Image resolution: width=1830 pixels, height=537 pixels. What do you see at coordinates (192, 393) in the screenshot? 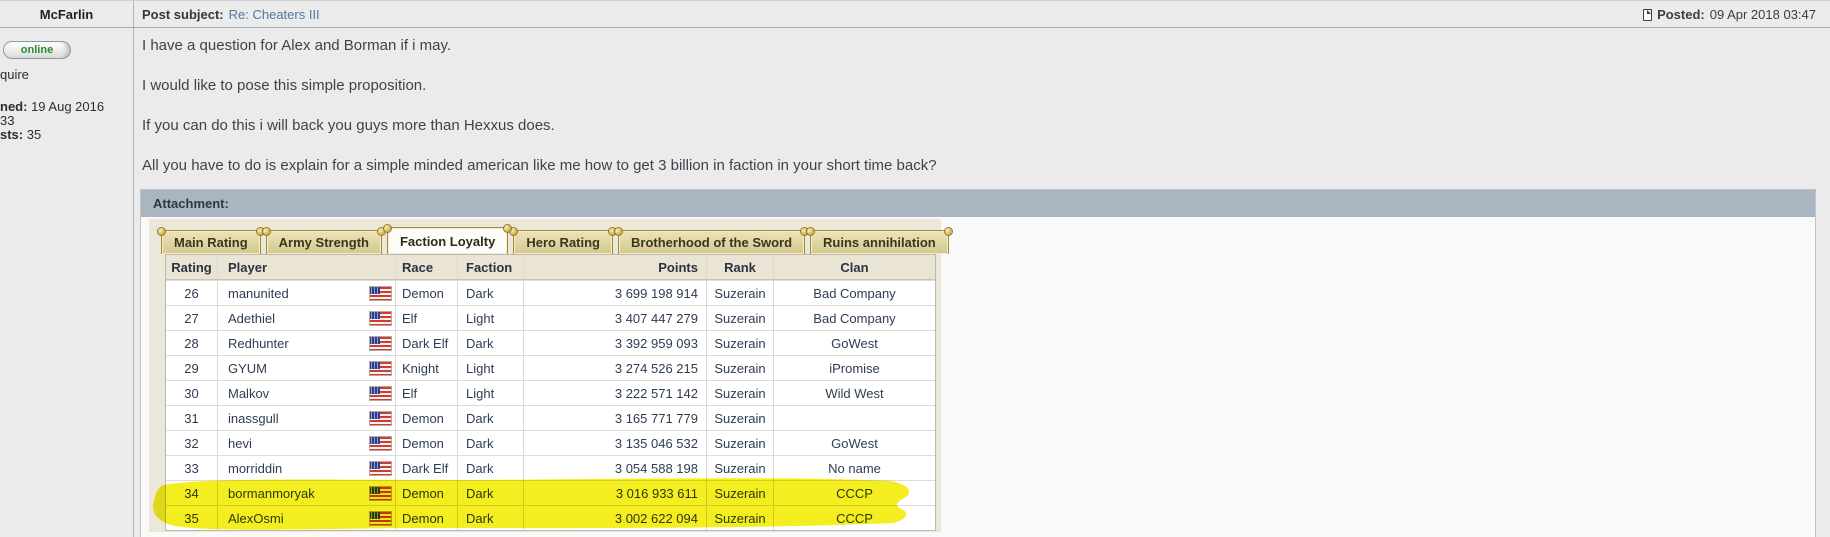
I see `cell-rating: 30` at bounding box center [192, 393].